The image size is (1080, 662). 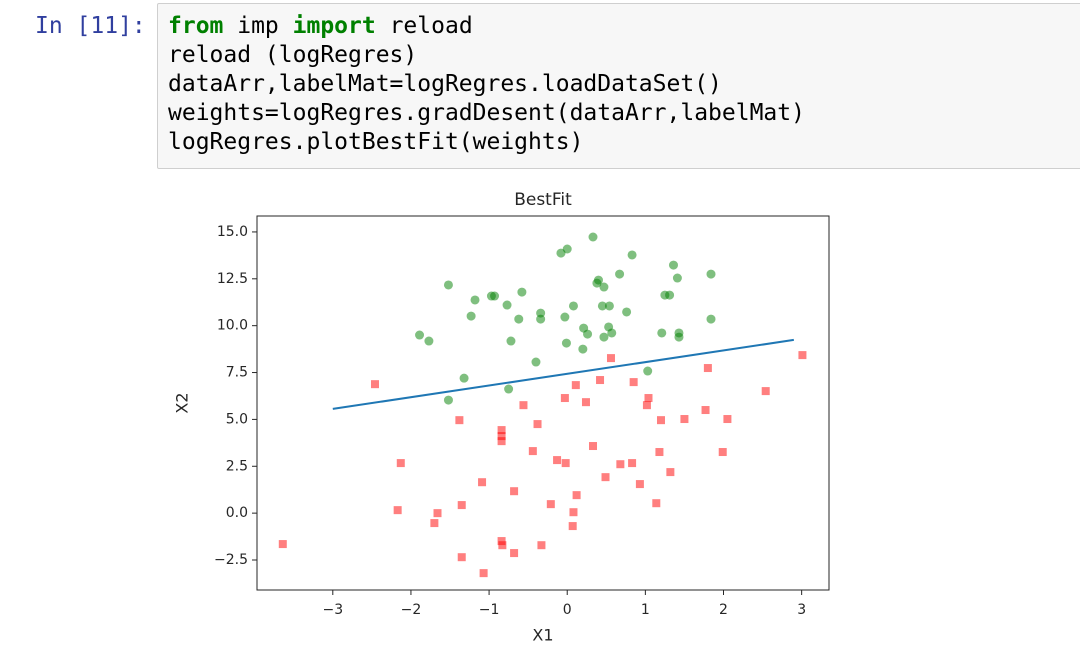 What do you see at coordinates (232, 279) in the screenshot?
I see `y-tick-label: 12.5` at bounding box center [232, 279].